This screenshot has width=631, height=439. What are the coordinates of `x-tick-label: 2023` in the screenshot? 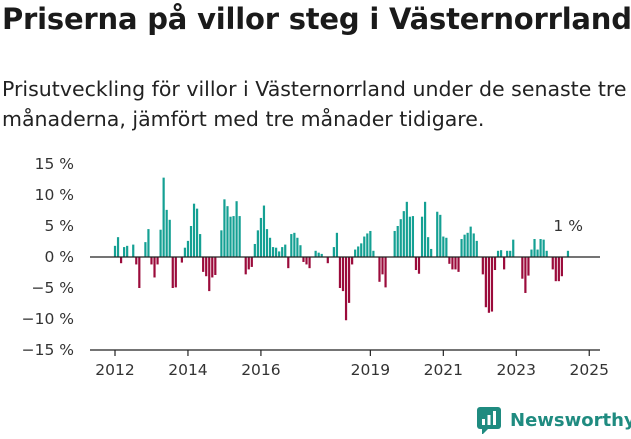 It's located at (516, 370).